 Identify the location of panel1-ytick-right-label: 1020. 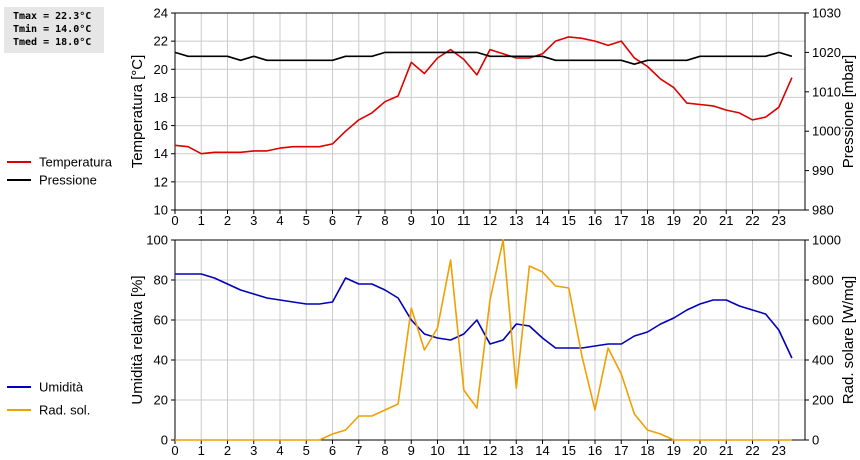
(826, 52).